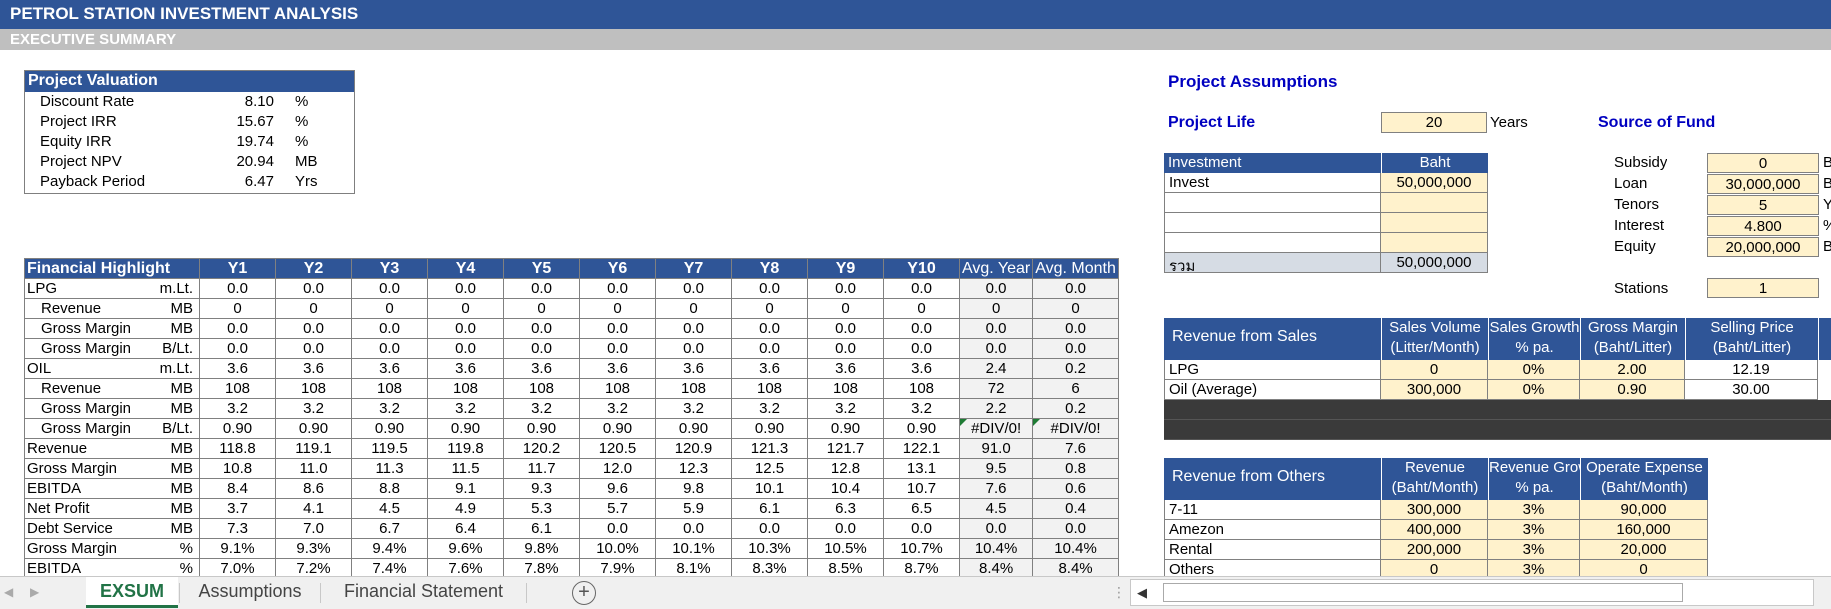 The height and width of the screenshot is (609, 1831). What do you see at coordinates (1763, 205) in the screenshot?
I see `fund-value-input: 5` at bounding box center [1763, 205].